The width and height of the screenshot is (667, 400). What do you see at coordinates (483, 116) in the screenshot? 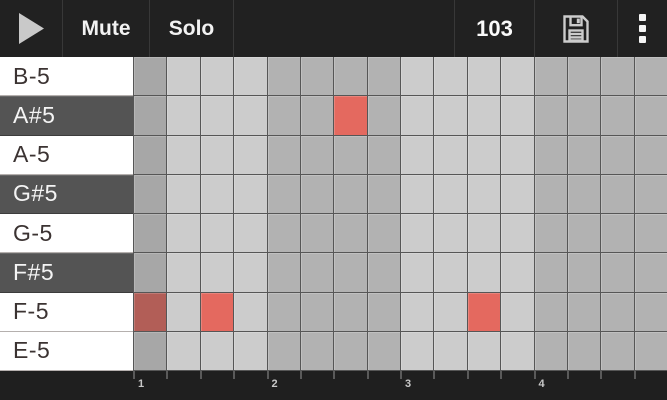
I see `step-cell-A#5-11` at bounding box center [483, 116].